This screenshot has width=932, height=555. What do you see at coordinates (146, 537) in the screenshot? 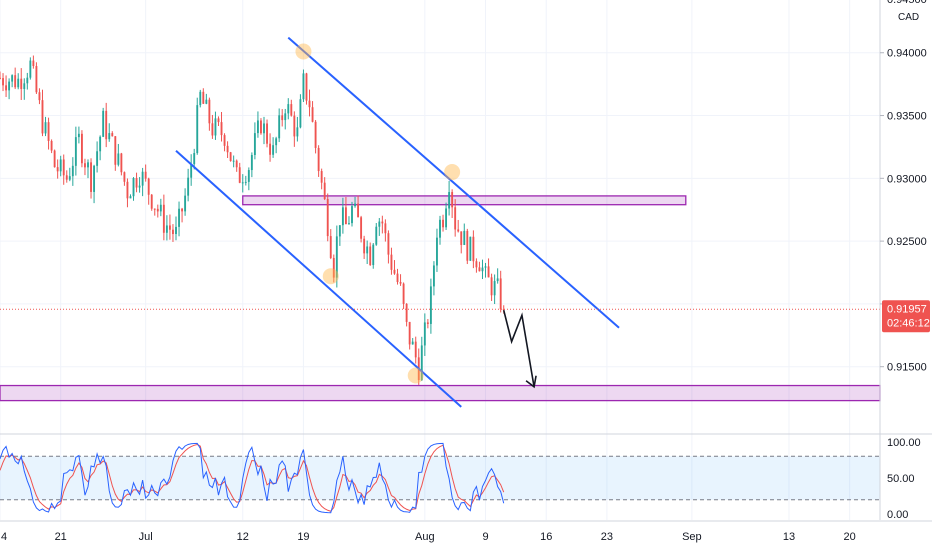
I see `time-tick-label: Jul` at bounding box center [146, 537].